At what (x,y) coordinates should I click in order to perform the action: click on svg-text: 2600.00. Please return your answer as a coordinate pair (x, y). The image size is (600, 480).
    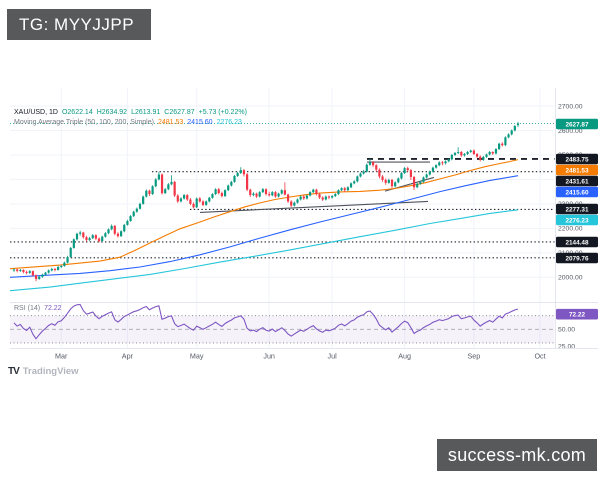
    Looking at the image, I should click on (570, 131).